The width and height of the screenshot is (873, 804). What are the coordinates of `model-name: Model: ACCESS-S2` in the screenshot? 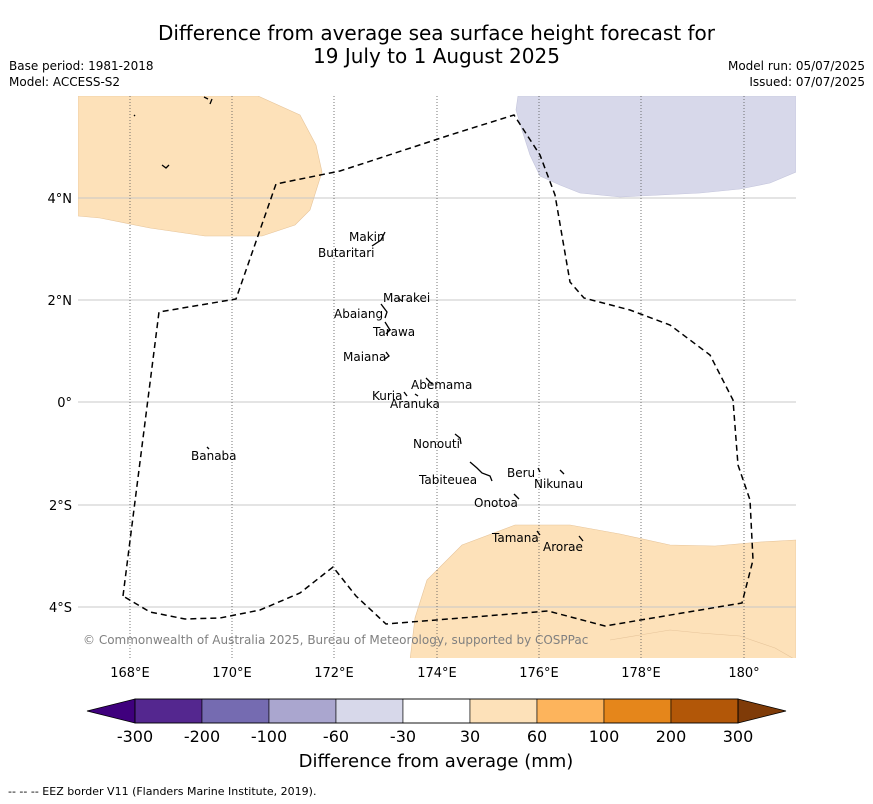 It's located at (65, 82).